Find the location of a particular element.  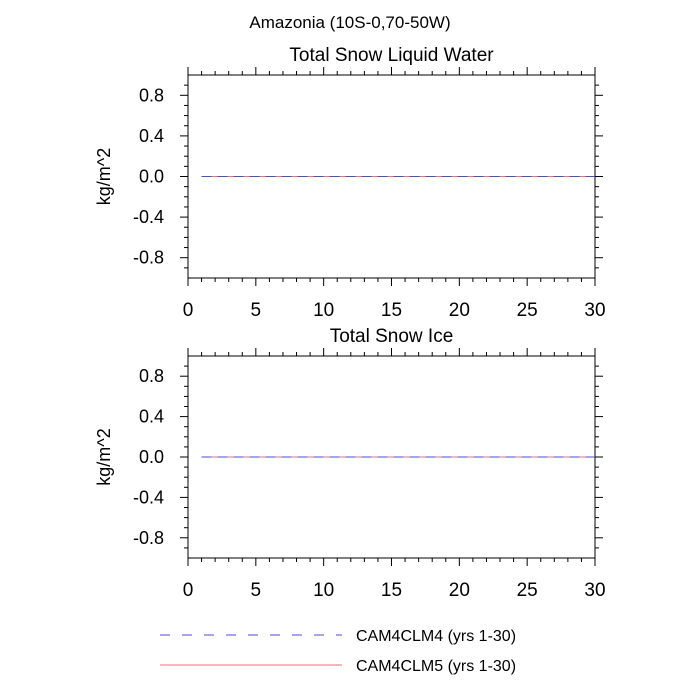

legend-label: CAM4CLM5 (yrs 1-30) is located at coordinates (436, 666).